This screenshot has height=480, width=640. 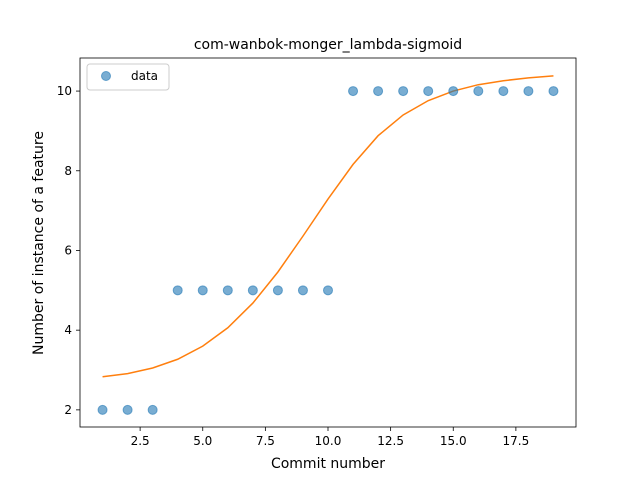 What do you see at coordinates (265, 441) in the screenshot?
I see `x-tick-label: 7.5` at bounding box center [265, 441].